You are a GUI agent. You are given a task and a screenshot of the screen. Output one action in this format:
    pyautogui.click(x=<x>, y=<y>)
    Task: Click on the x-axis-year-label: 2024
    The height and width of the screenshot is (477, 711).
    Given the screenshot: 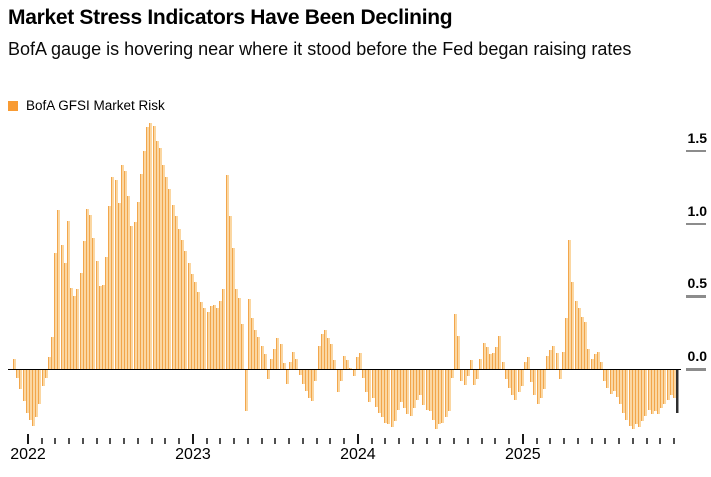 What is the action you would take?
    pyautogui.click(x=358, y=454)
    